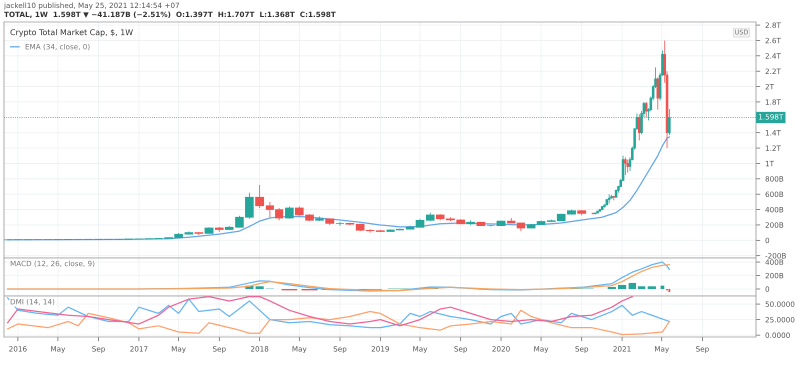 This screenshot has height=367, width=800. What do you see at coordinates (338, 323) in the screenshot?
I see `line-series` at bounding box center [338, 323].